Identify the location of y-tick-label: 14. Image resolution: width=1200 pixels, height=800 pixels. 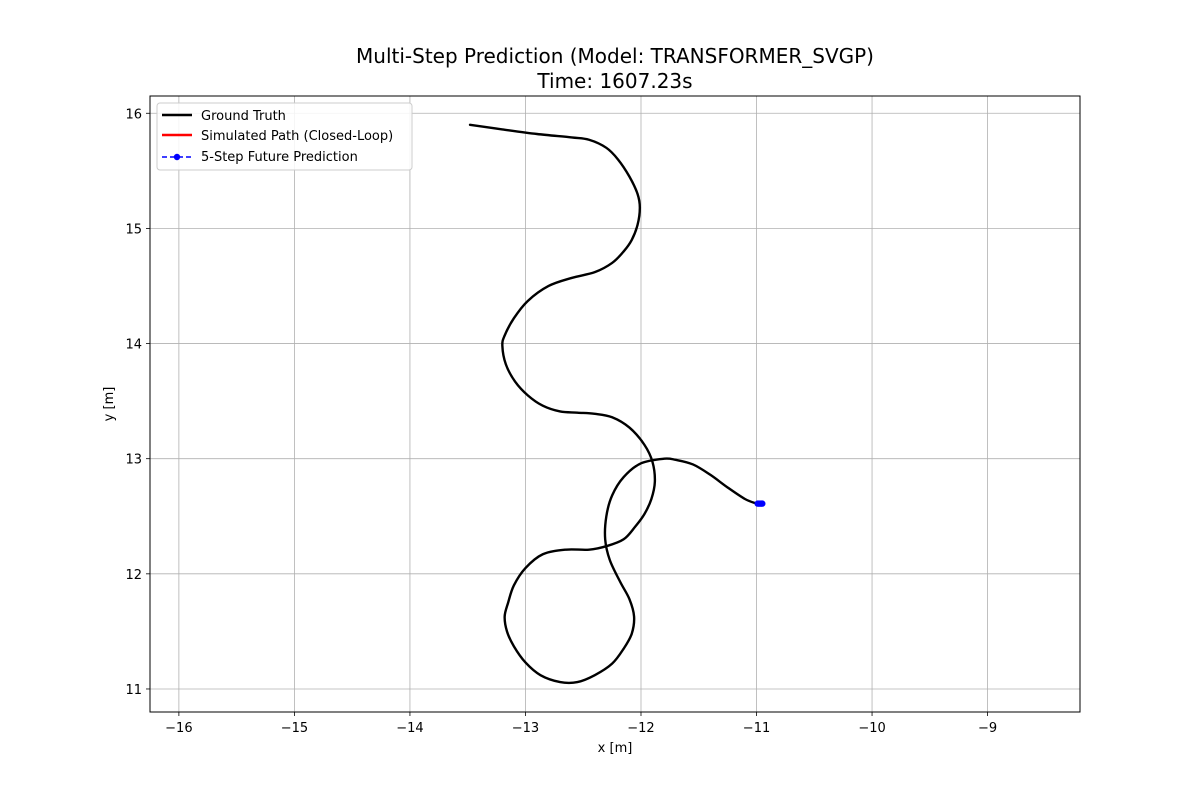
(133, 345).